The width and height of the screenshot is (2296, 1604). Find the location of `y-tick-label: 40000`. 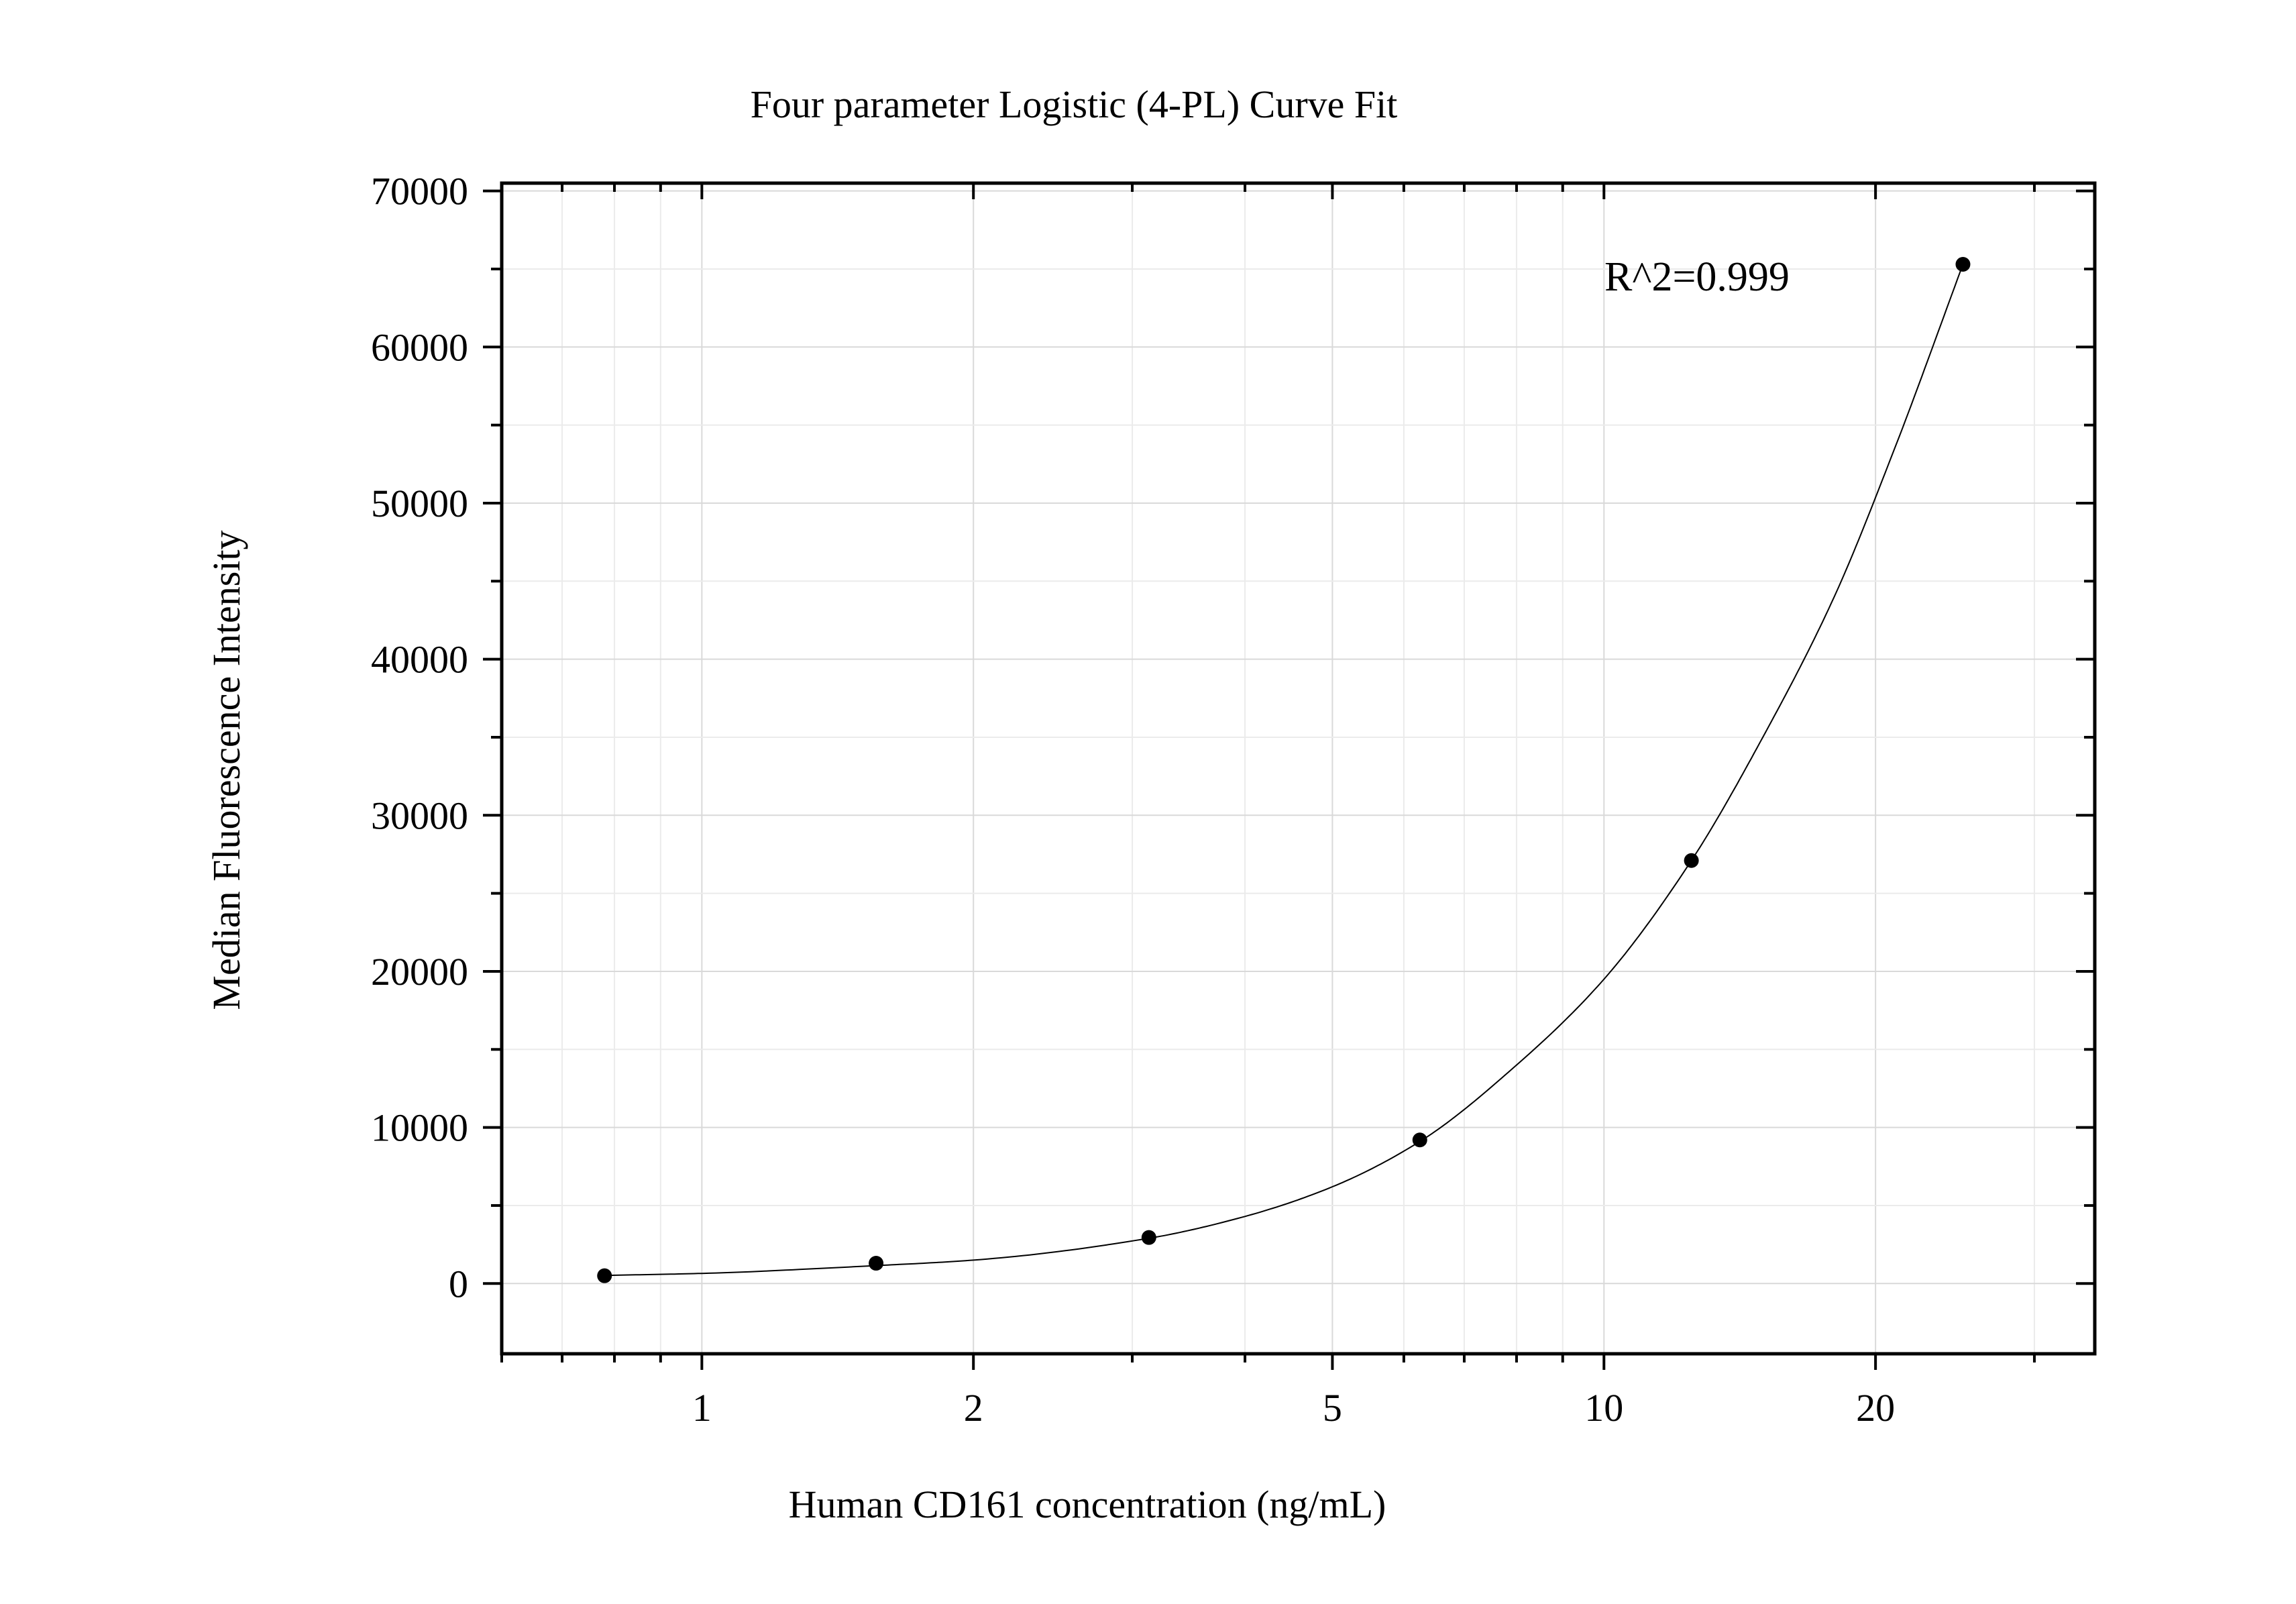

y-tick-label: 40000 is located at coordinates (419, 660).